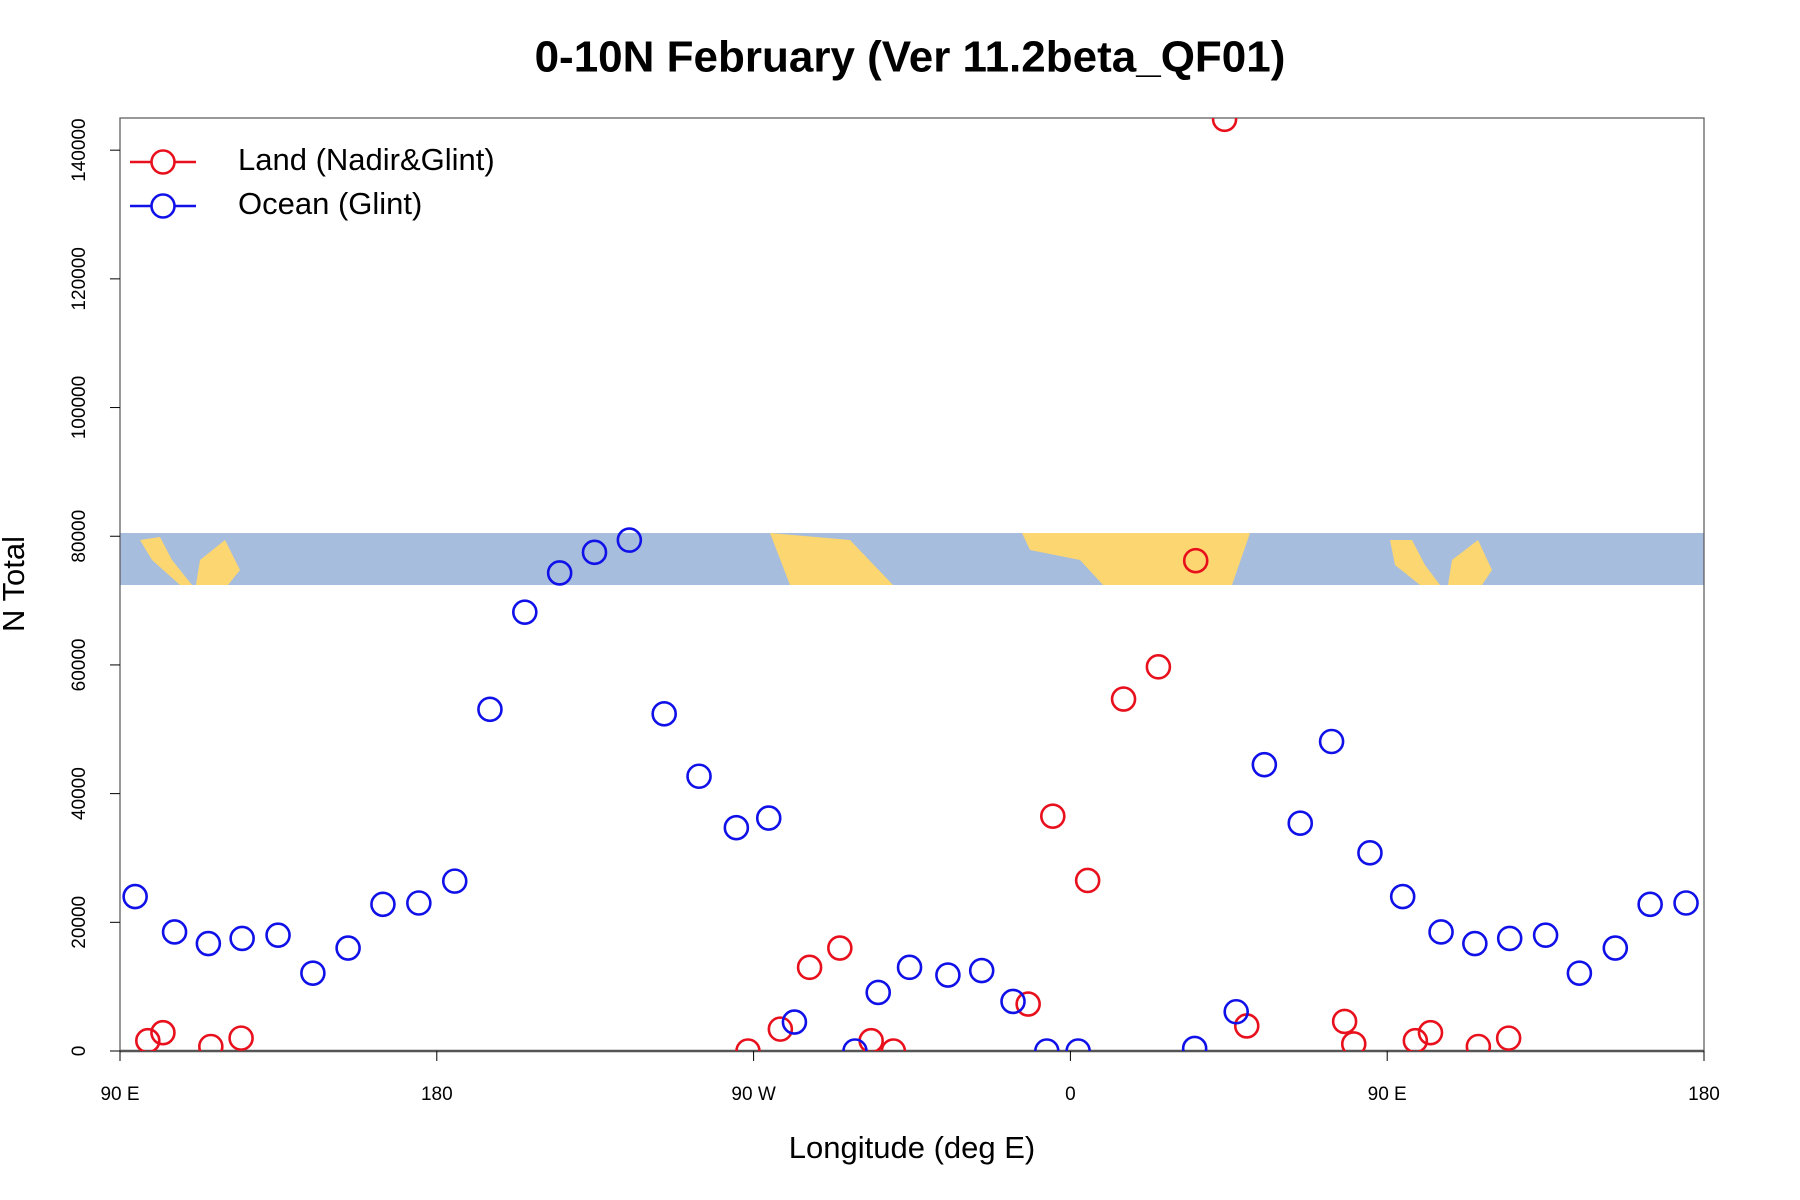  I want to click on y-axis-label: N Total, so click(15, 584).